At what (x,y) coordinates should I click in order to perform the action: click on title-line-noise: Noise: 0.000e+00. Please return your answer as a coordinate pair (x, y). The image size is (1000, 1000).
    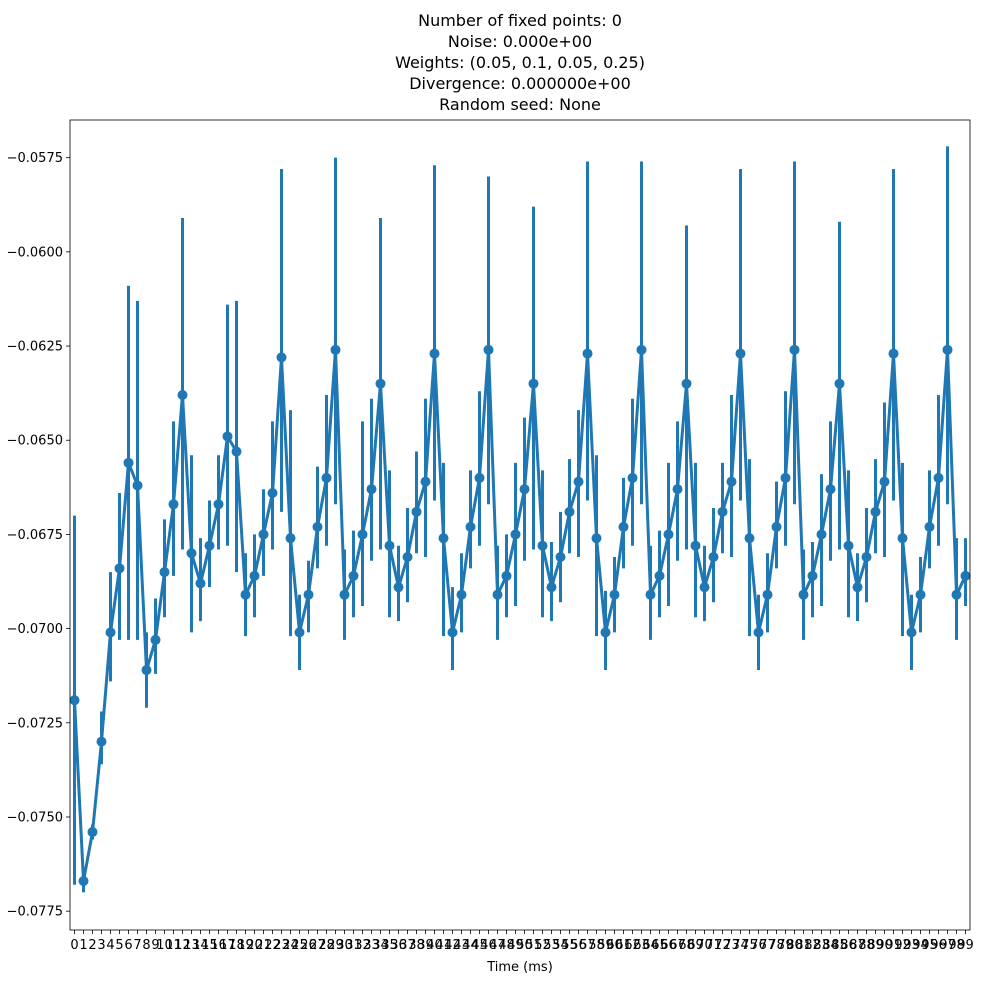
    Looking at the image, I should click on (520, 41).